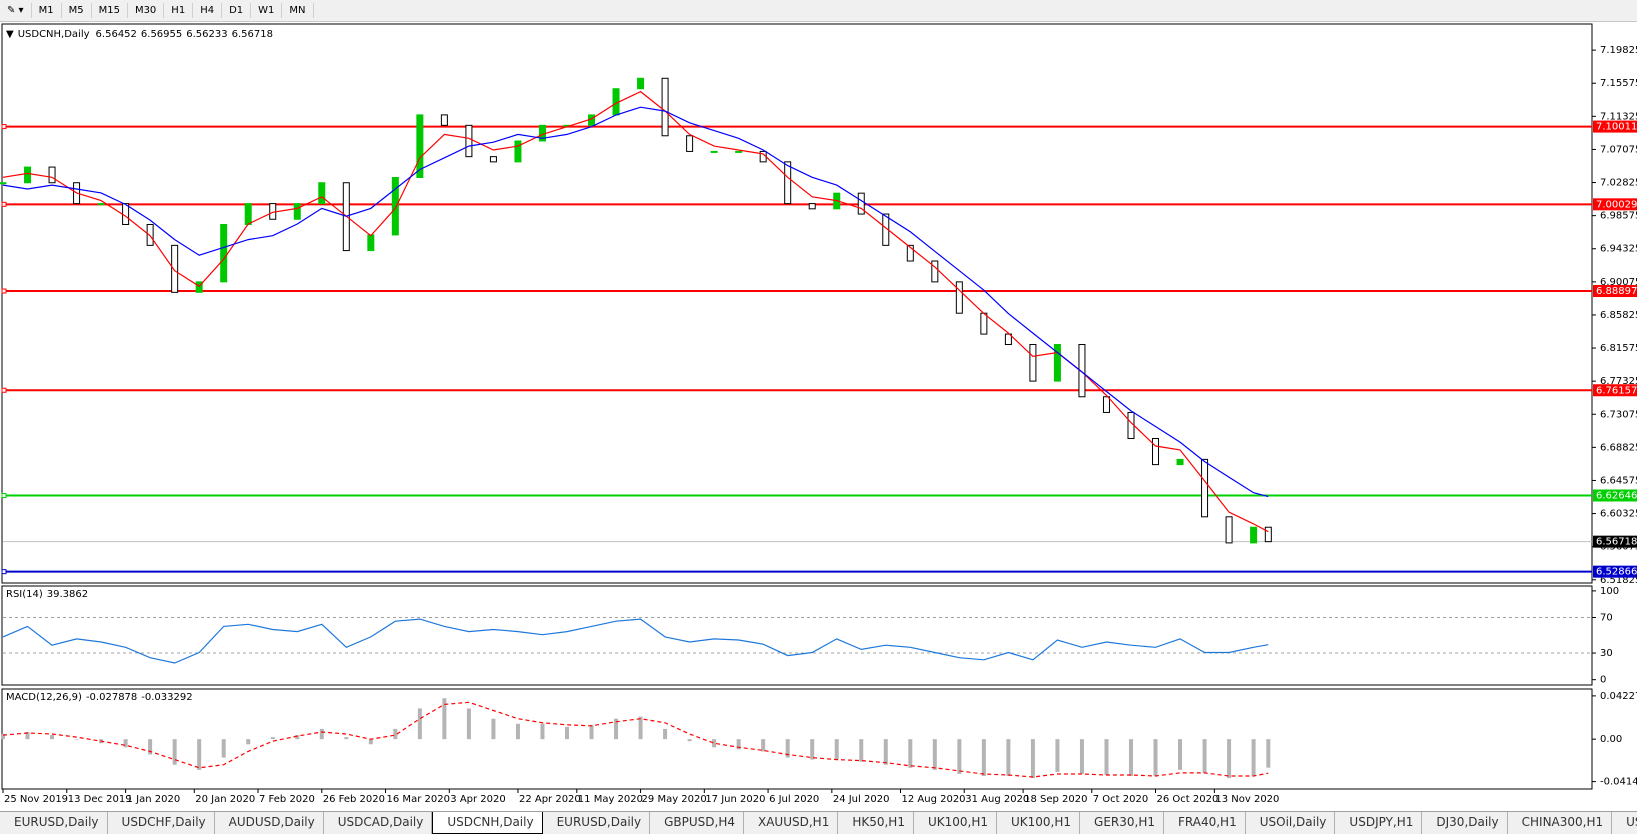  What do you see at coordinates (418, 799) in the screenshot?
I see `x-tick-label: 16 Mar 2020` at bounding box center [418, 799].